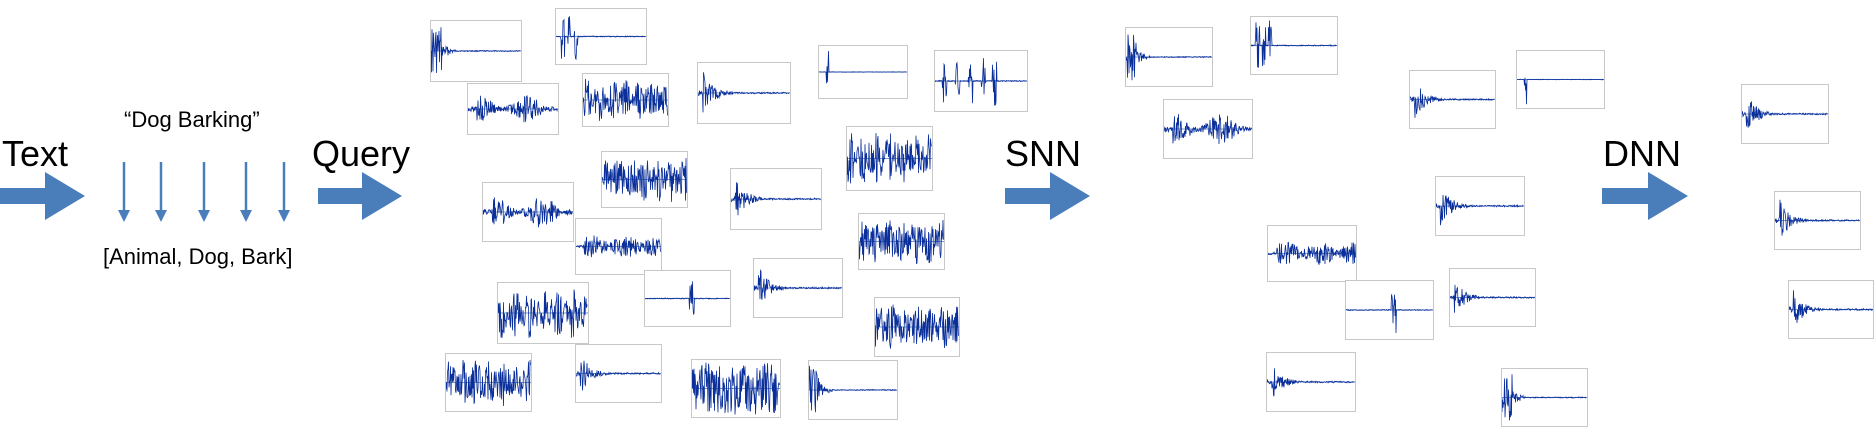 The image size is (1876, 432). What do you see at coordinates (1043, 153) in the screenshot?
I see `stage-label-snn: SNN` at bounding box center [1043, 153].